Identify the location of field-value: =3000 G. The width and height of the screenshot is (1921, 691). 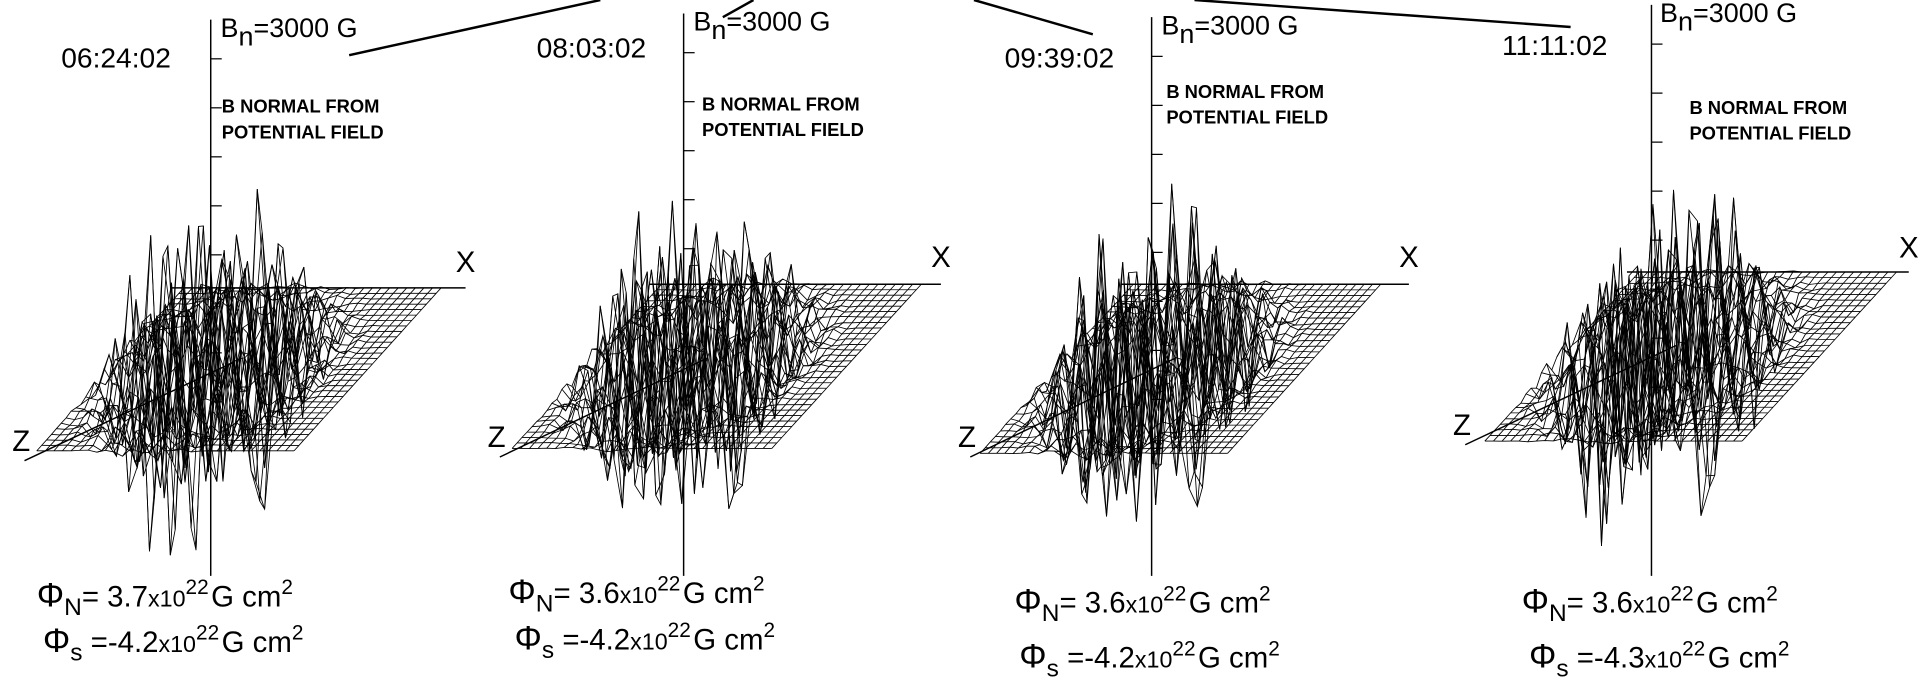
(1246, 25).